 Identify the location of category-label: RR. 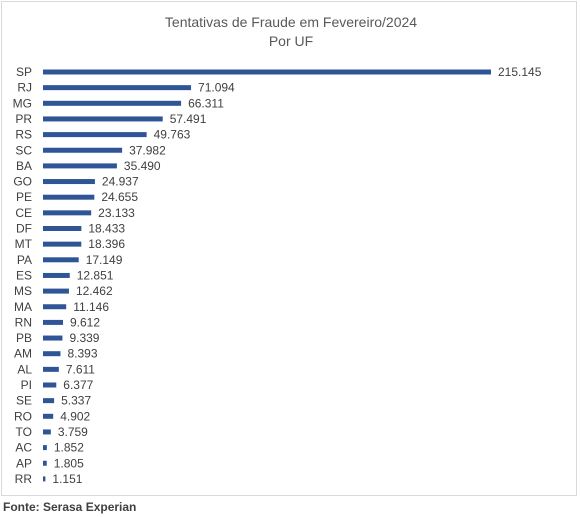
(24, 479).